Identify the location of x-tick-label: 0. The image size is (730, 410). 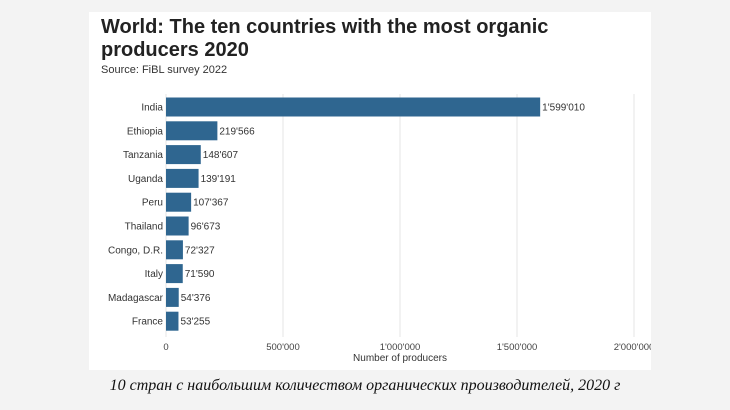
(165, 347).